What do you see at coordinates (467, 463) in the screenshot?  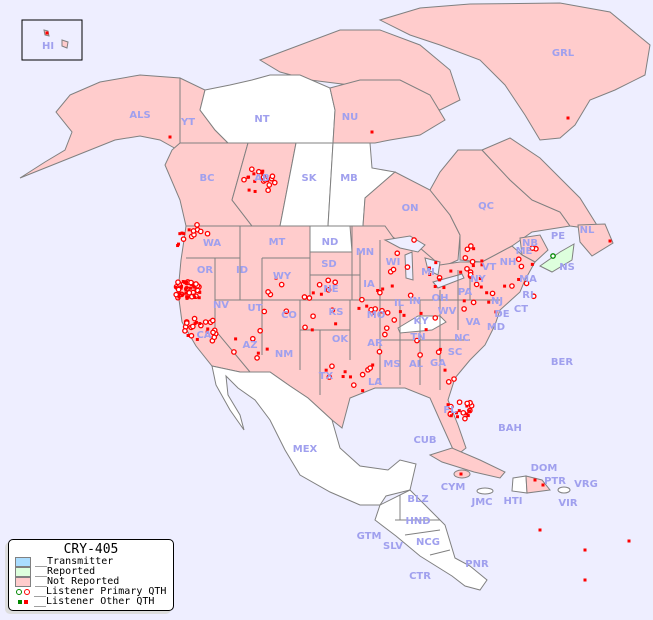 I see `region-cub-shape` at bounding box center [467, 463].